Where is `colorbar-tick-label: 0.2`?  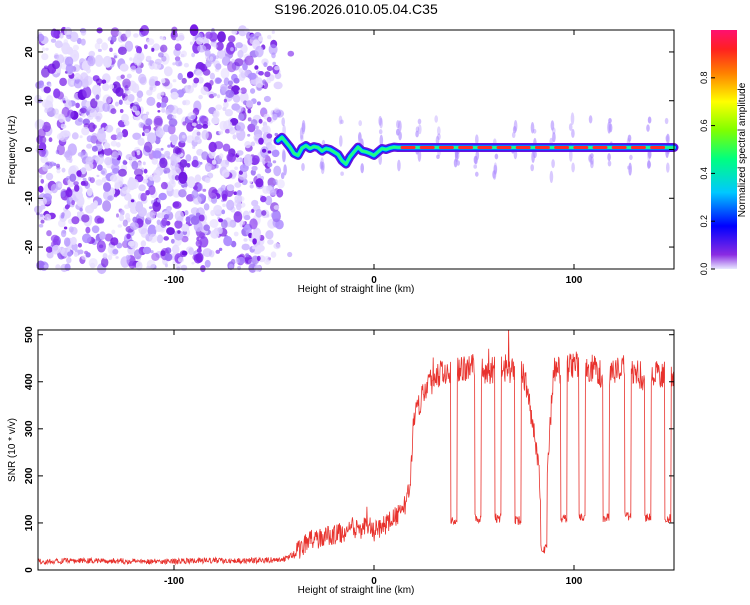
colorbar-tick-label: 0.2 is located at coordinates (704, 221).